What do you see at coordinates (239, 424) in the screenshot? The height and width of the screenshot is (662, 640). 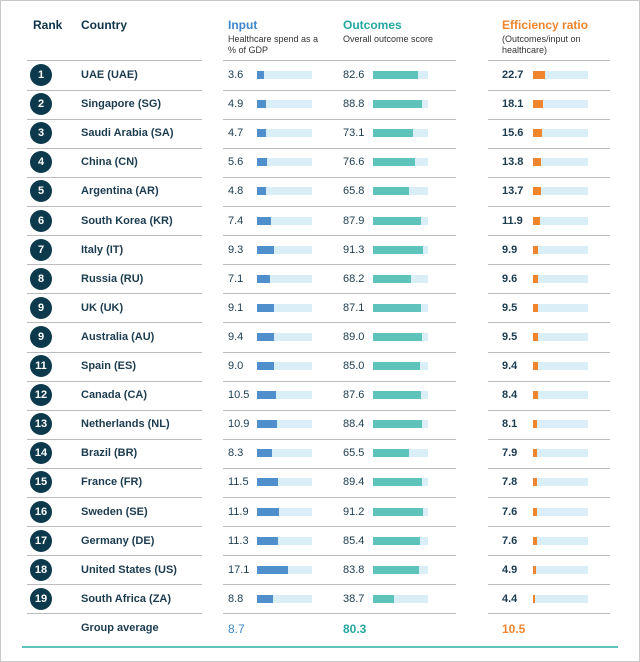 I see `input-value: 10.9` at bounding box center [239, 424].